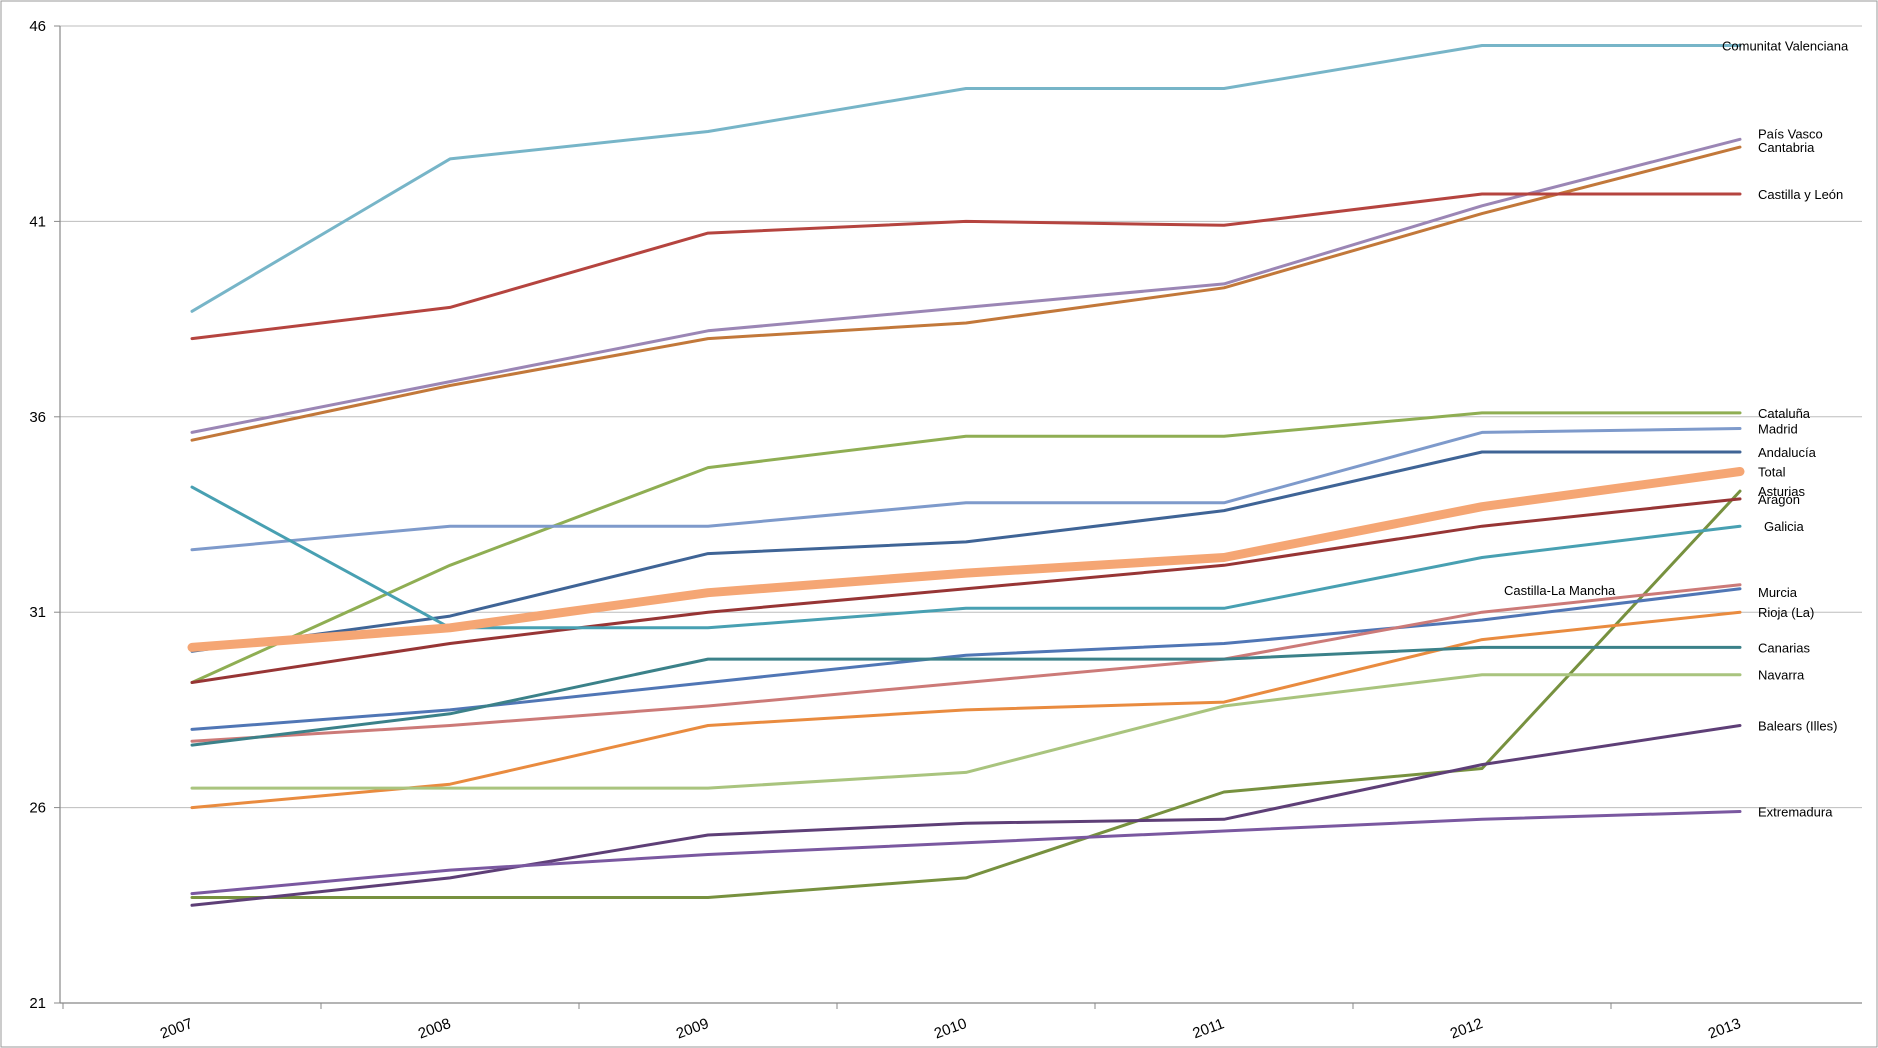 This screenshot has width=1878, height=1048. I want to click on series-label: Castilla-La Mancha, so click(1560, 590).